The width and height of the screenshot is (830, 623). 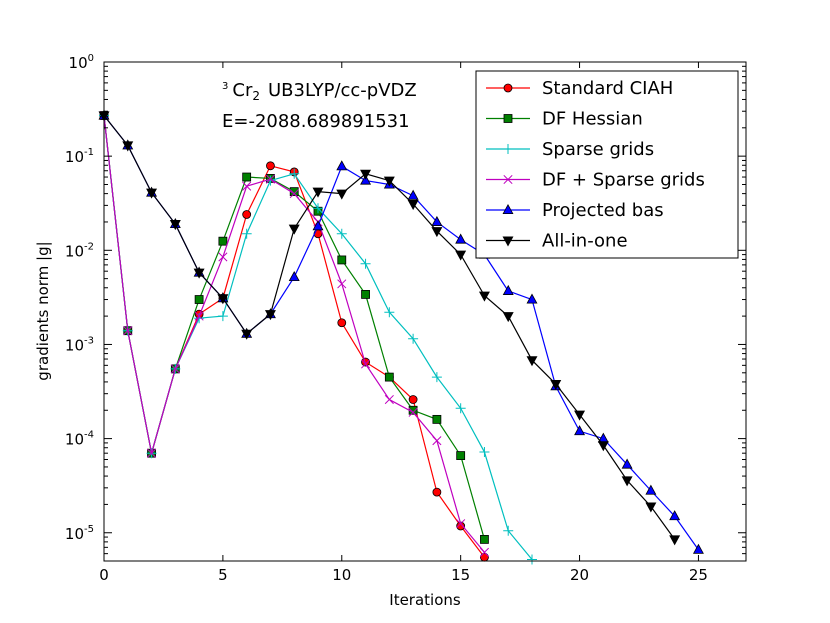 I want to click on y-tick-exponent: -4, so click(x=89, y=435).